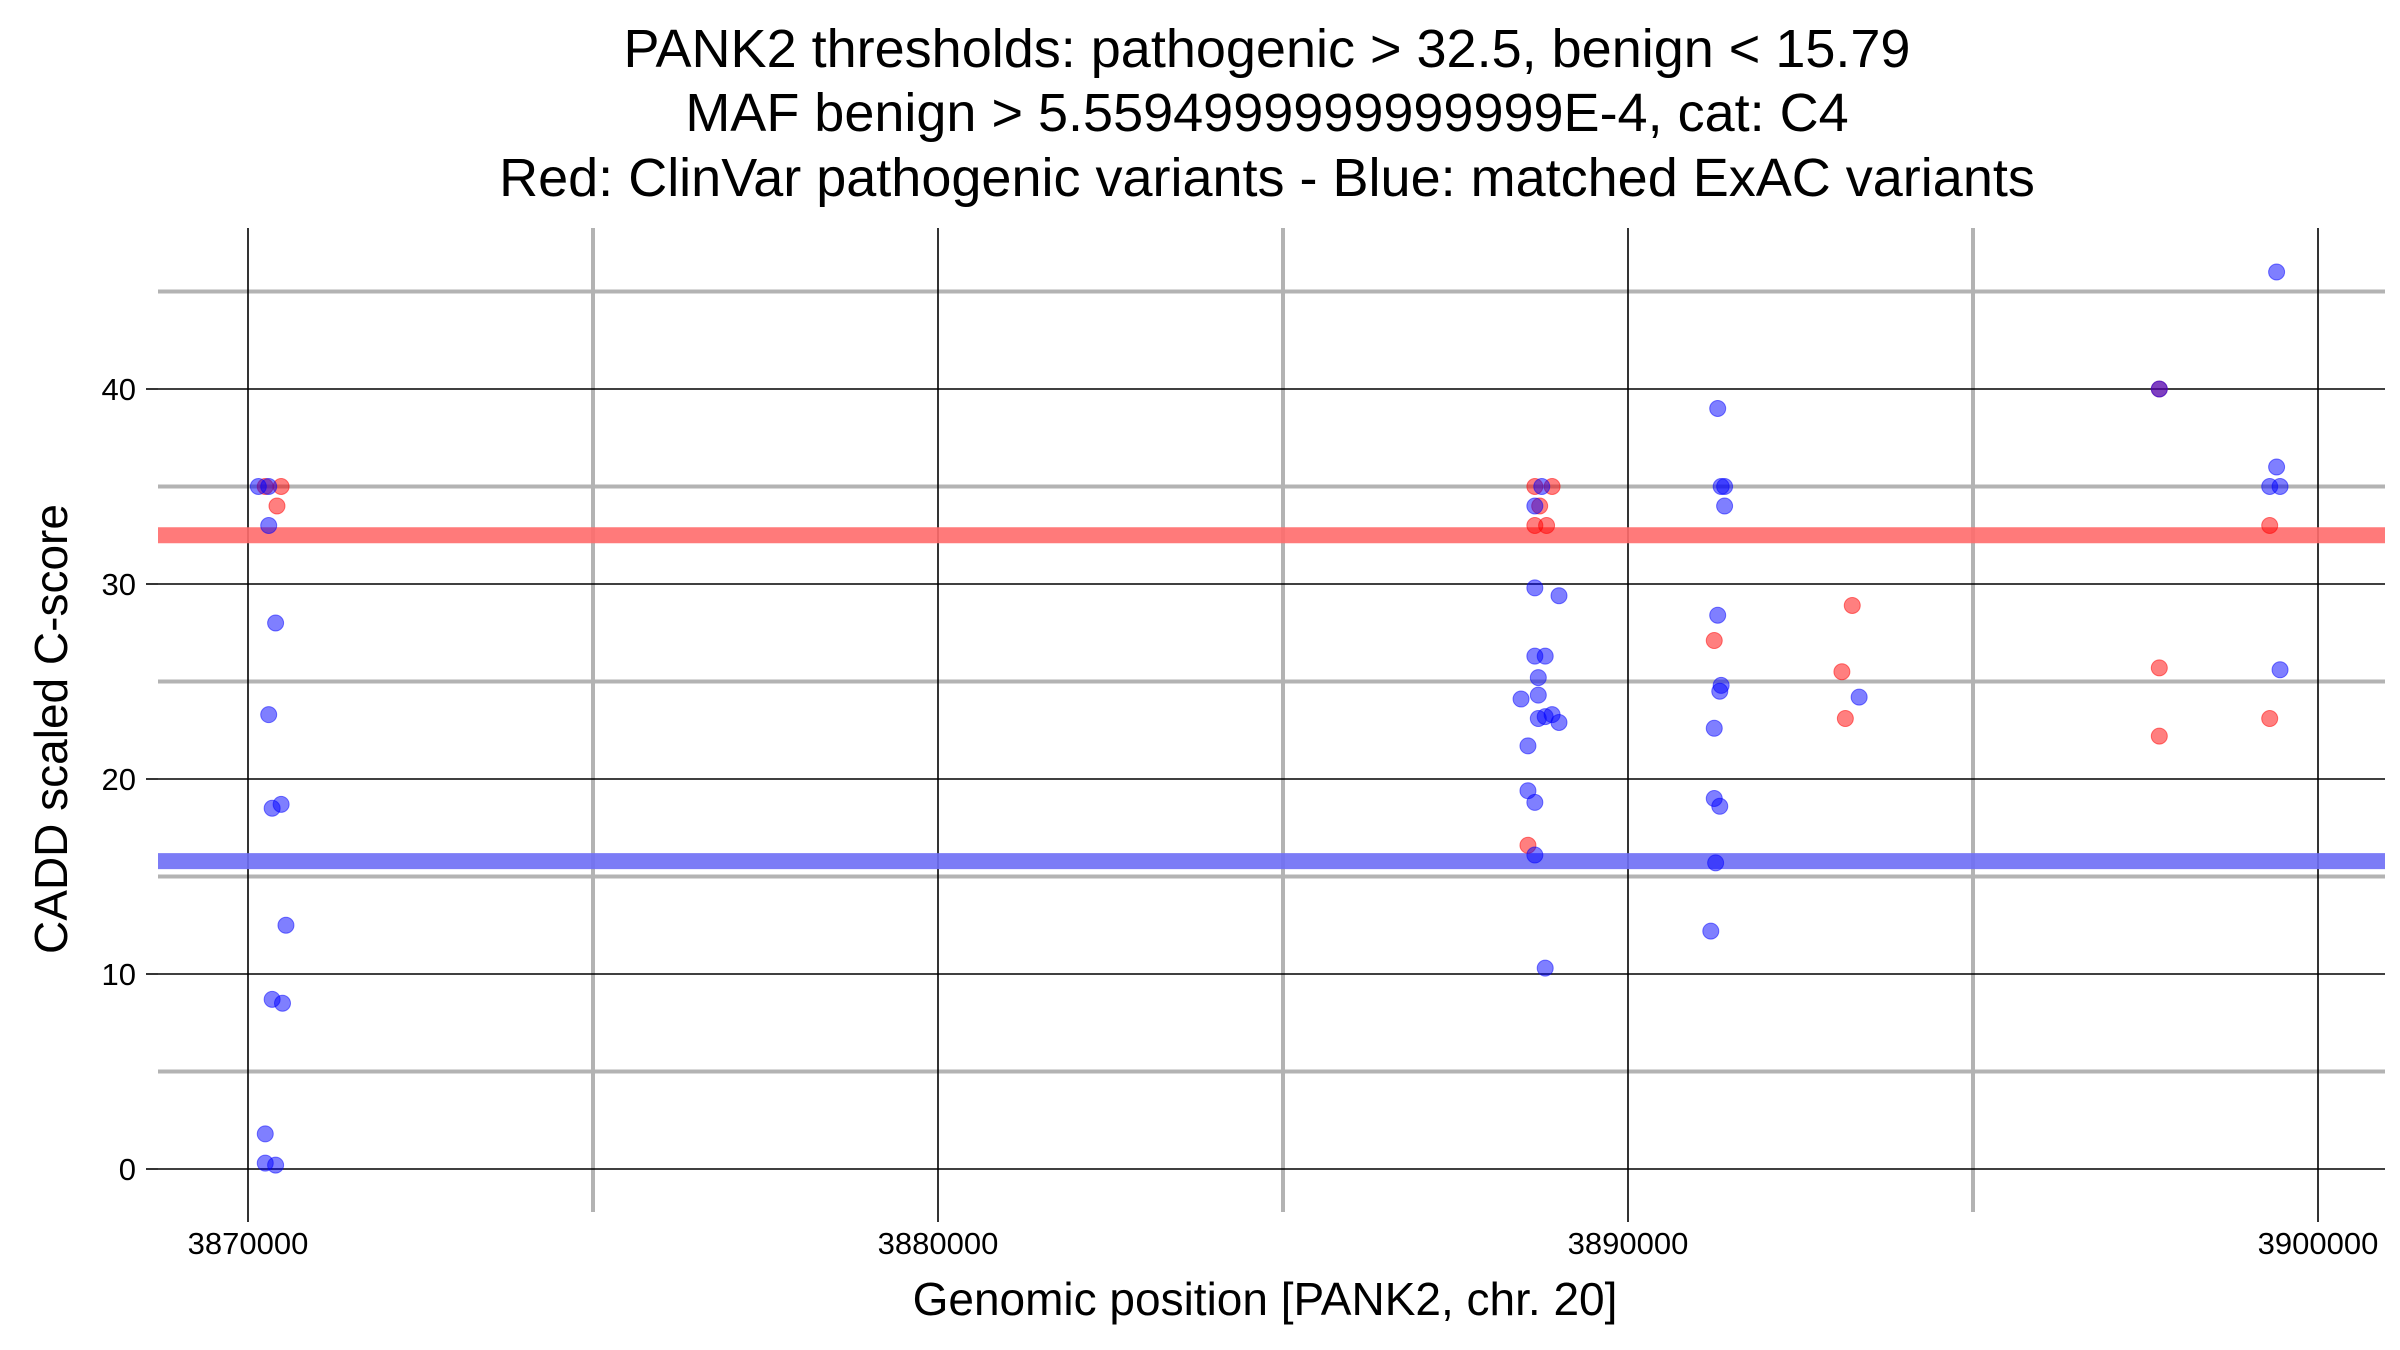 The height and width of the screenshot is (1350, 2400). I want to click on y-tick-label: 30, so click(119, 584).